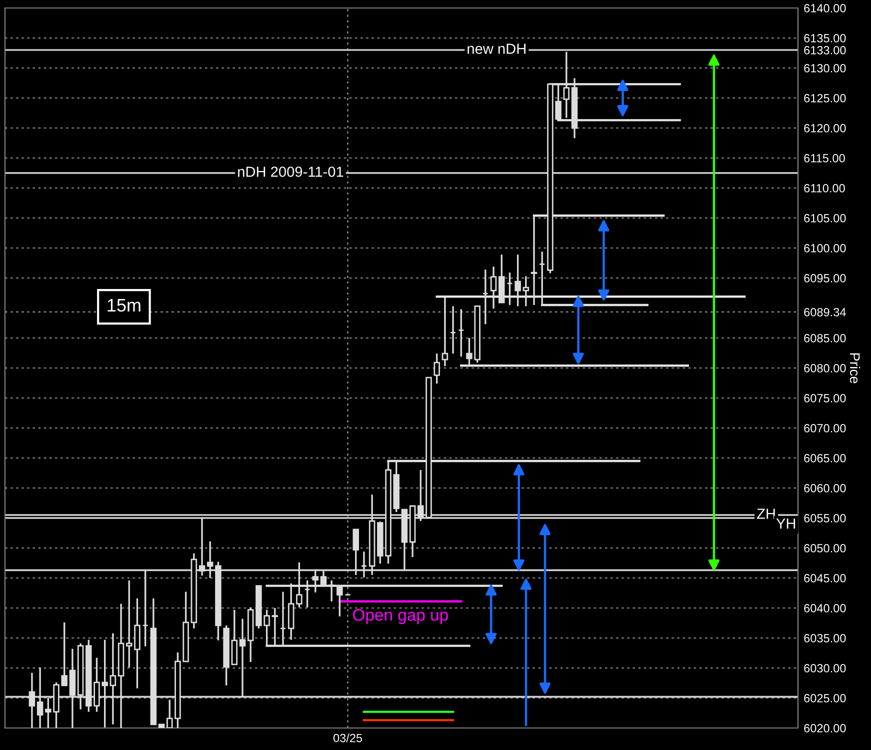 Image resolution: width=871 pixels, height=750 pixels. I want to click on y-tick-label: 6125.00, so click(825, 98).